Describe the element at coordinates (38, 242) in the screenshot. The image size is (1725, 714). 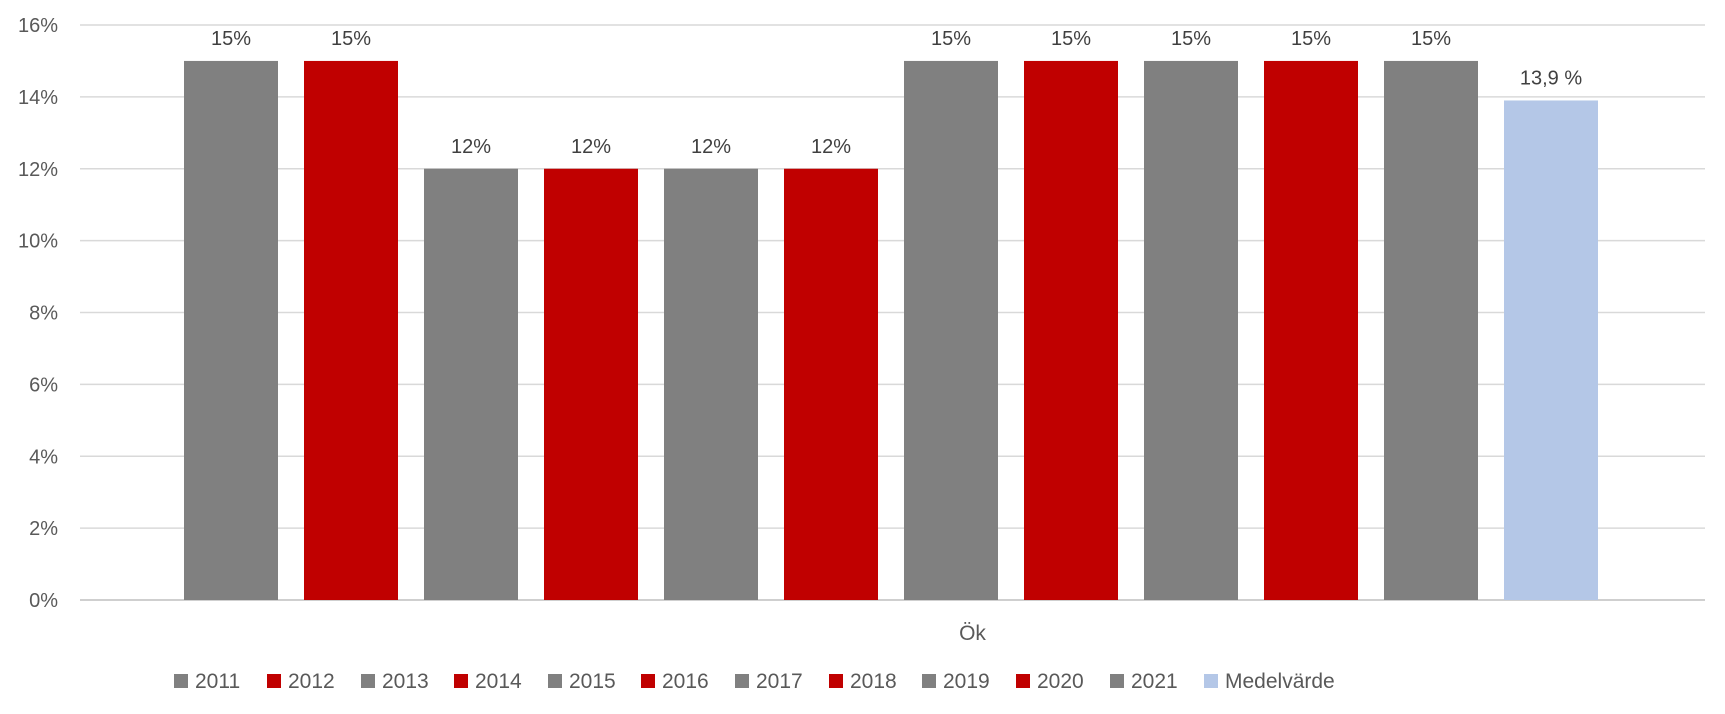
I see `y-tick-label: 10%` at that location.